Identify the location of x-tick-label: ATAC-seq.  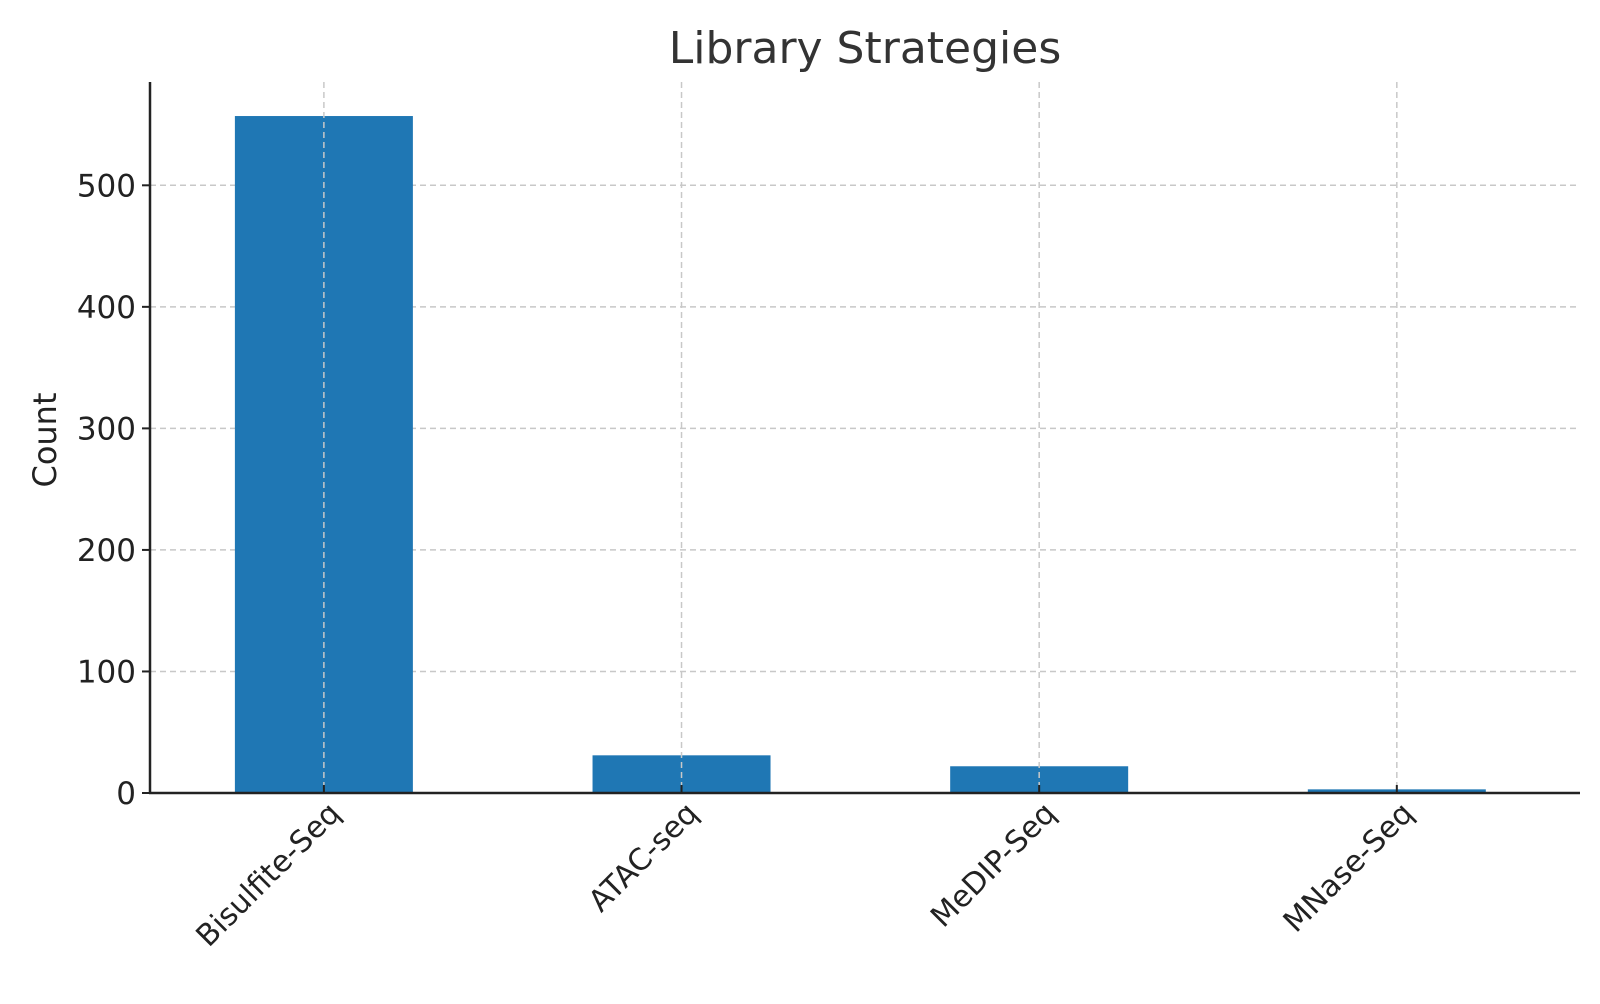
(643, 857).